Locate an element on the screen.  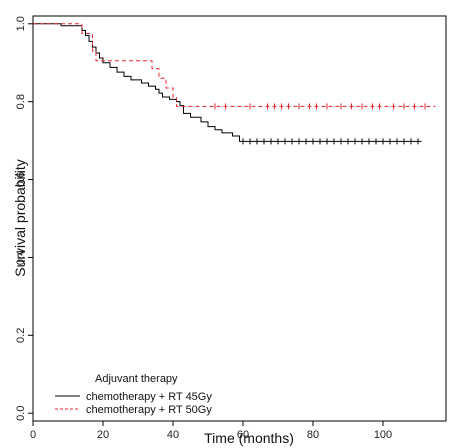
x-tick-label: 0 is located at coordinates (33, 435).